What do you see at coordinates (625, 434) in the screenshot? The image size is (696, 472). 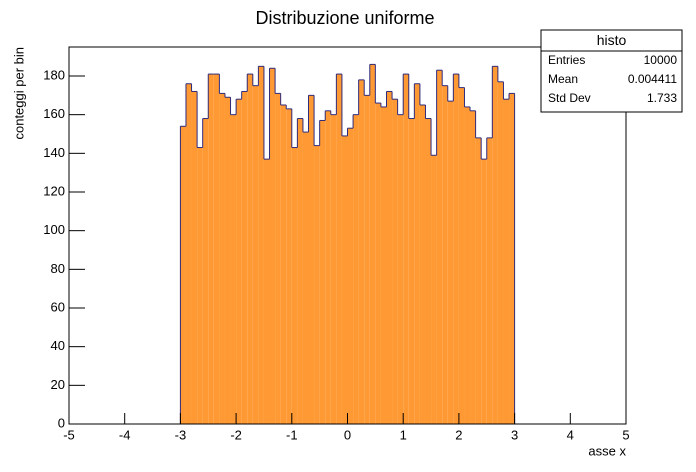 I see `x-tick-label: 5` at bounding box center [625, 434].